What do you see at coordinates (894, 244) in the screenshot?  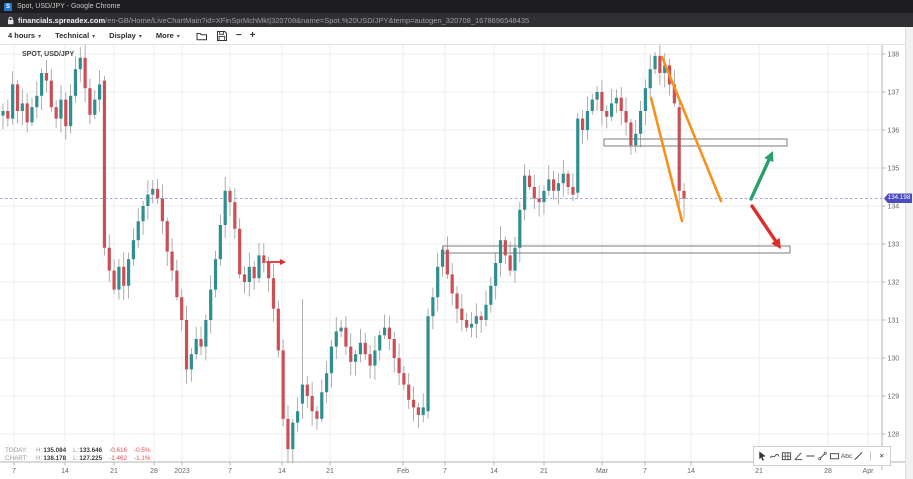 I see `svg-text: 133` at bounding box center [894, 244].